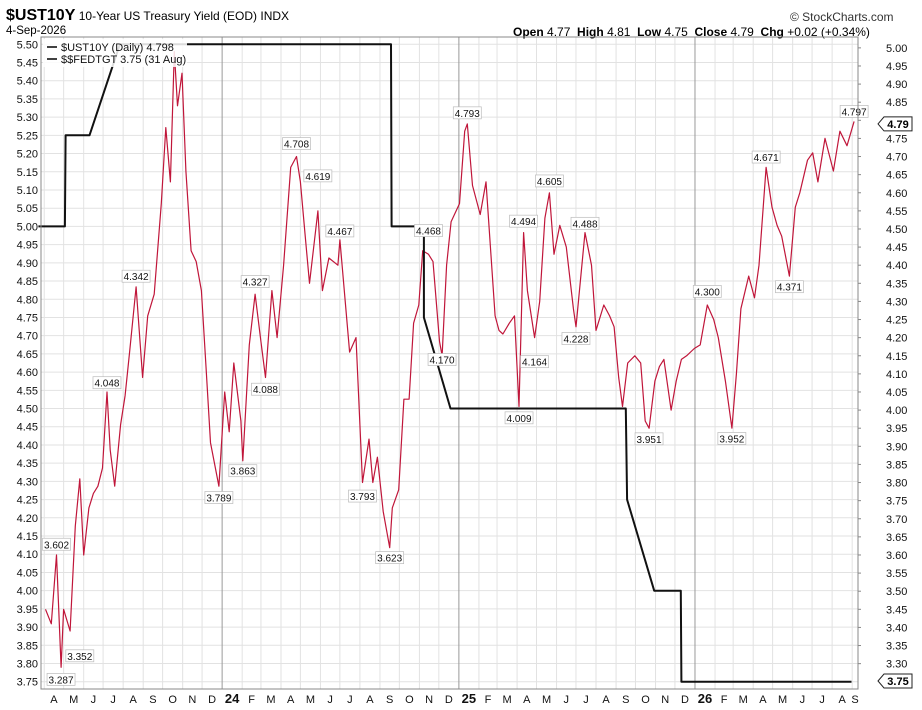 This screenshot has width=922, height=710. I want to click on brand-watermark: © StockCharts.com, so click(842, 17).